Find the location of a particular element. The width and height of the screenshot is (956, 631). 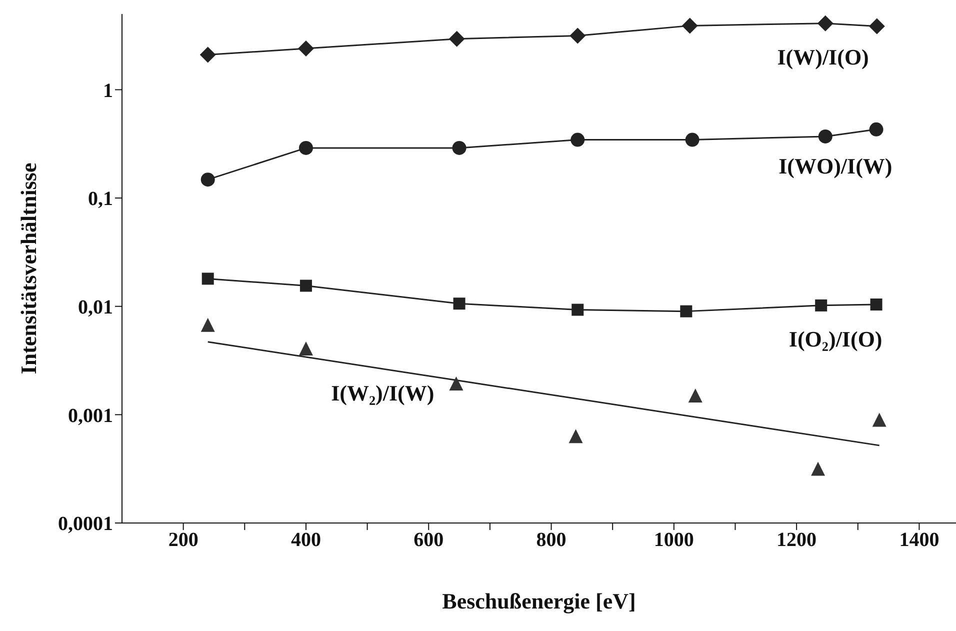

series-label: I(W)/I(O) is located at coordinates (823, 56).